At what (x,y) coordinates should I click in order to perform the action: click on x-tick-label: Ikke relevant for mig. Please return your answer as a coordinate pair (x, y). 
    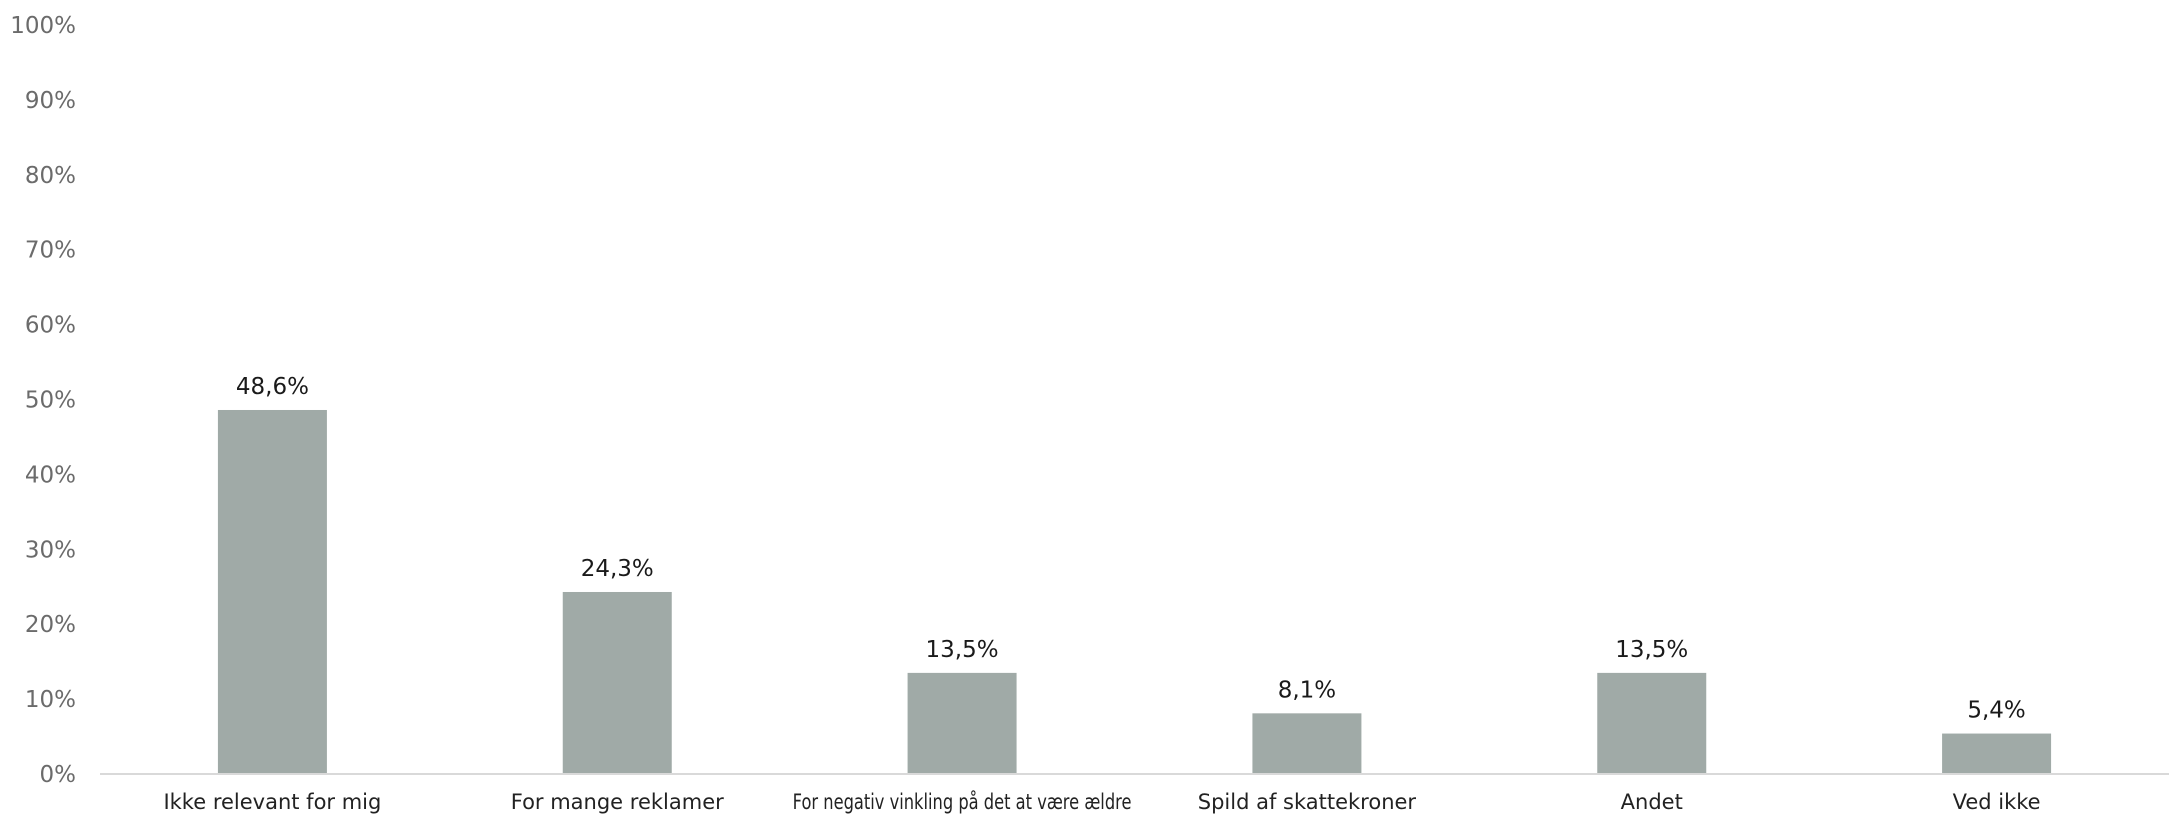
    Looking at the image, I should click on (272, 802).